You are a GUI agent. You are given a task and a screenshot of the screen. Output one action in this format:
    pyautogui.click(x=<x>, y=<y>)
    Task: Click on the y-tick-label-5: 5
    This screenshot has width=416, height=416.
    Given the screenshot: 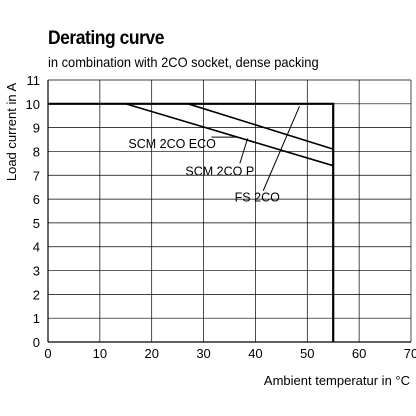 What is the action you would take?
    pyautogui.click(x=36, y=223)
    